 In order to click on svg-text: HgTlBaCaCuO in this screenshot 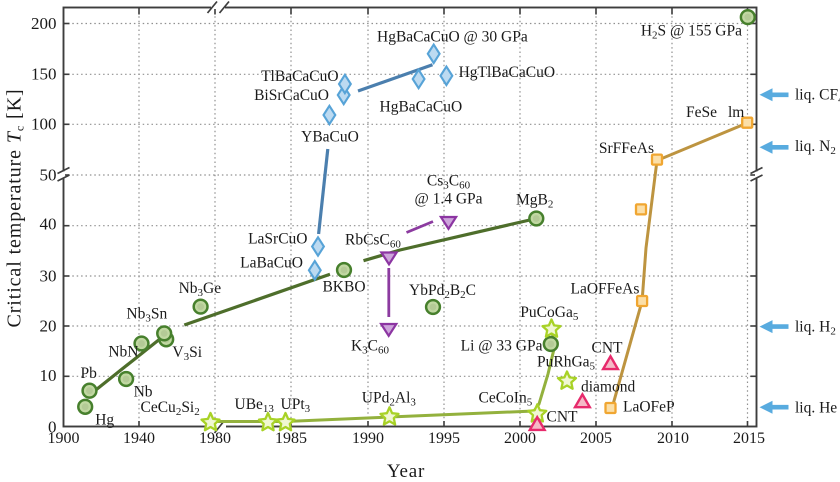, I will do `click(507, 72)`.